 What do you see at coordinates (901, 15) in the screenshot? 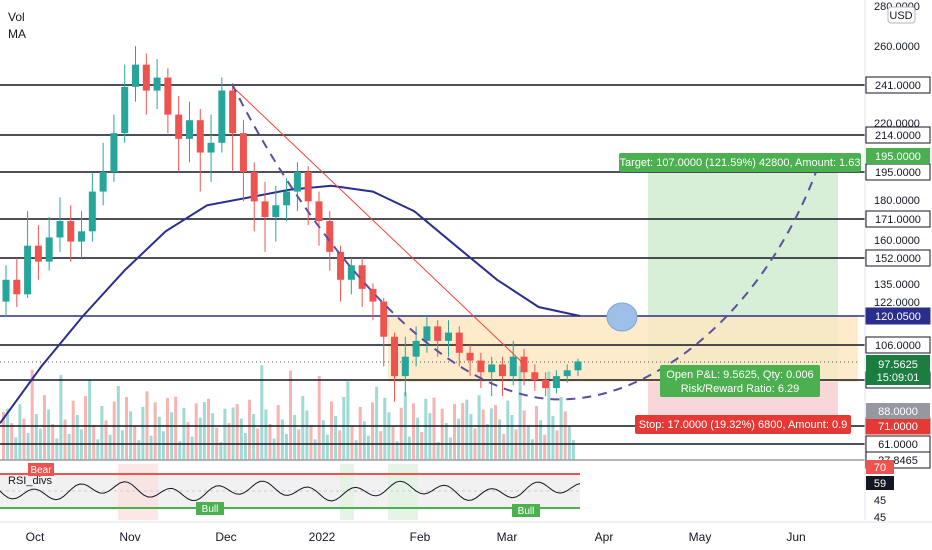
I see `usd-button: USD` at bounding box center [901, 15].